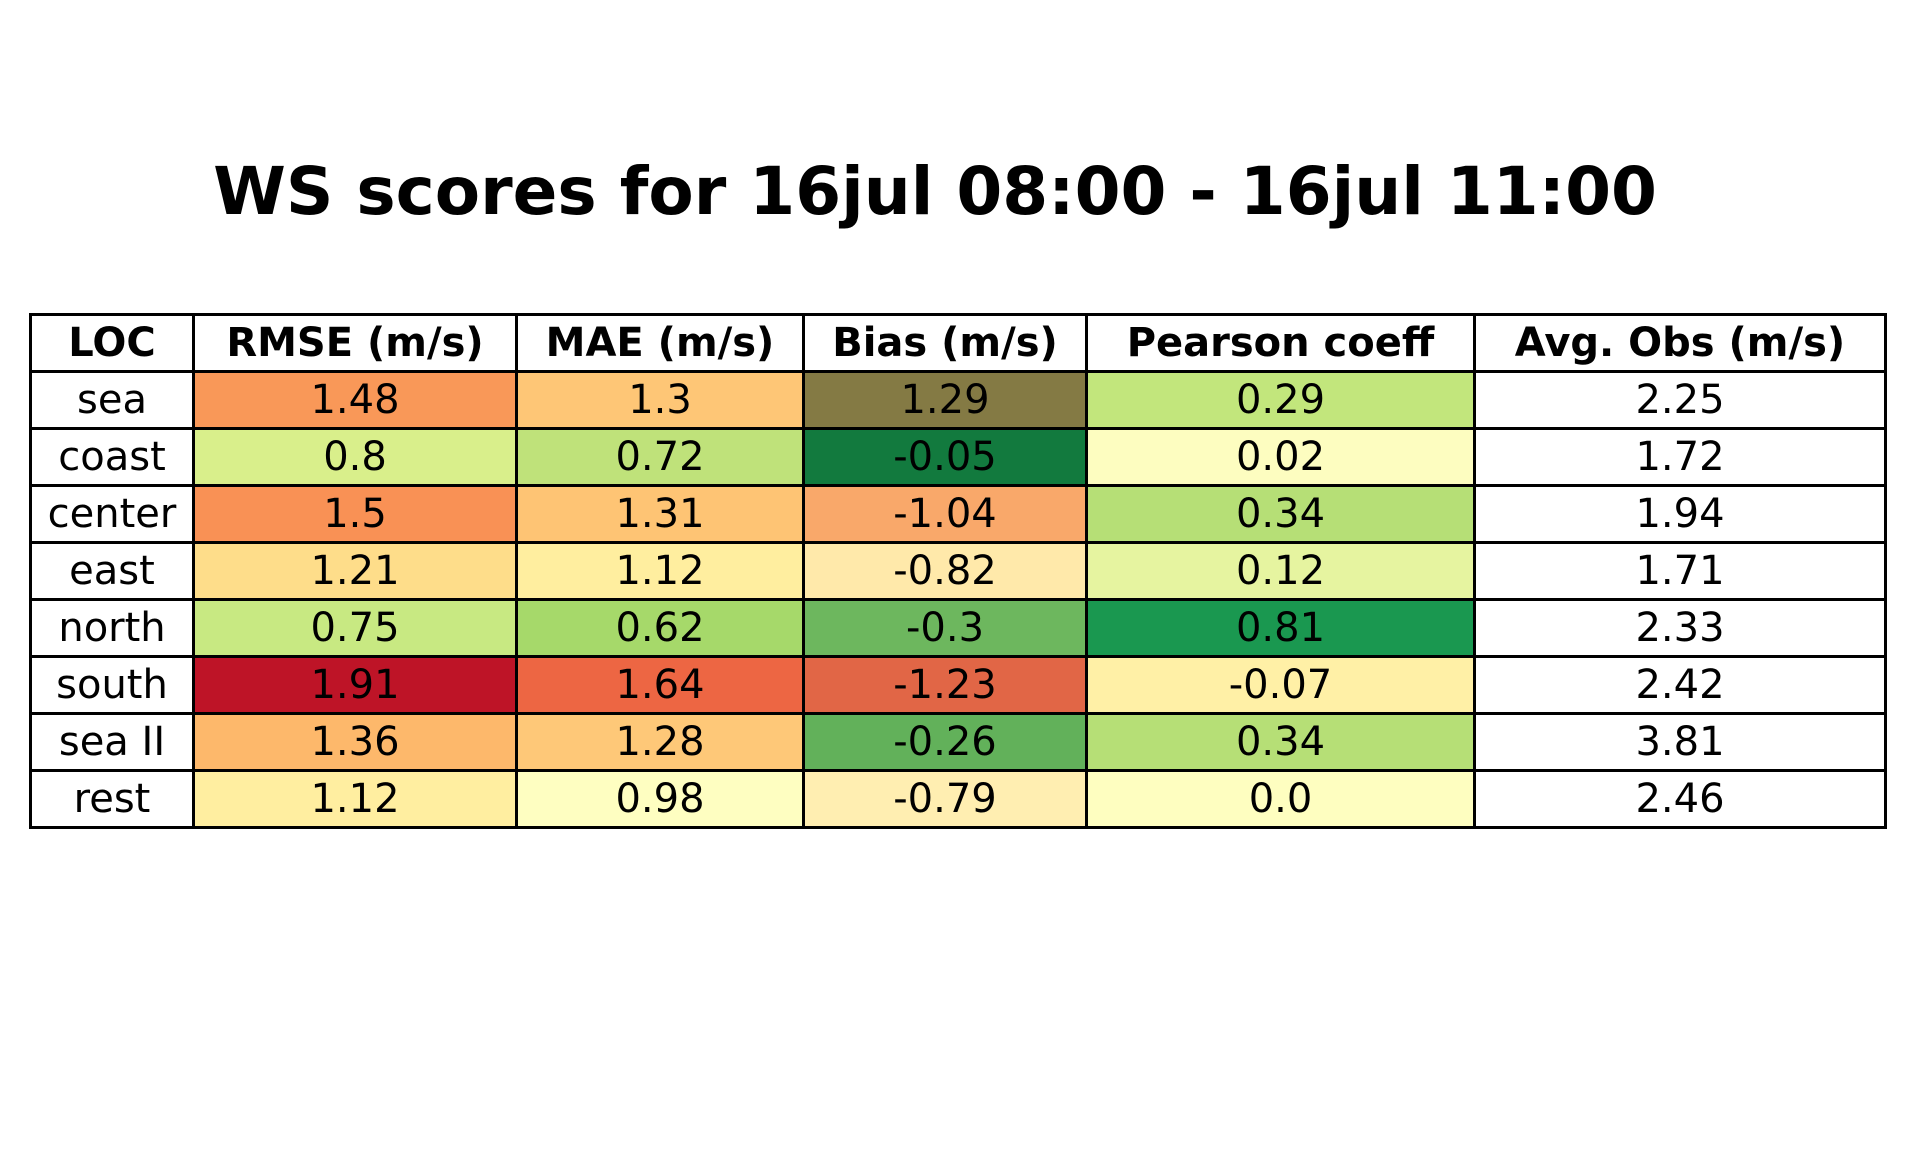 The height and width of the screenshot is (1168, 1909). I want to click on bias-cell: 1.29, so click(945, 400).